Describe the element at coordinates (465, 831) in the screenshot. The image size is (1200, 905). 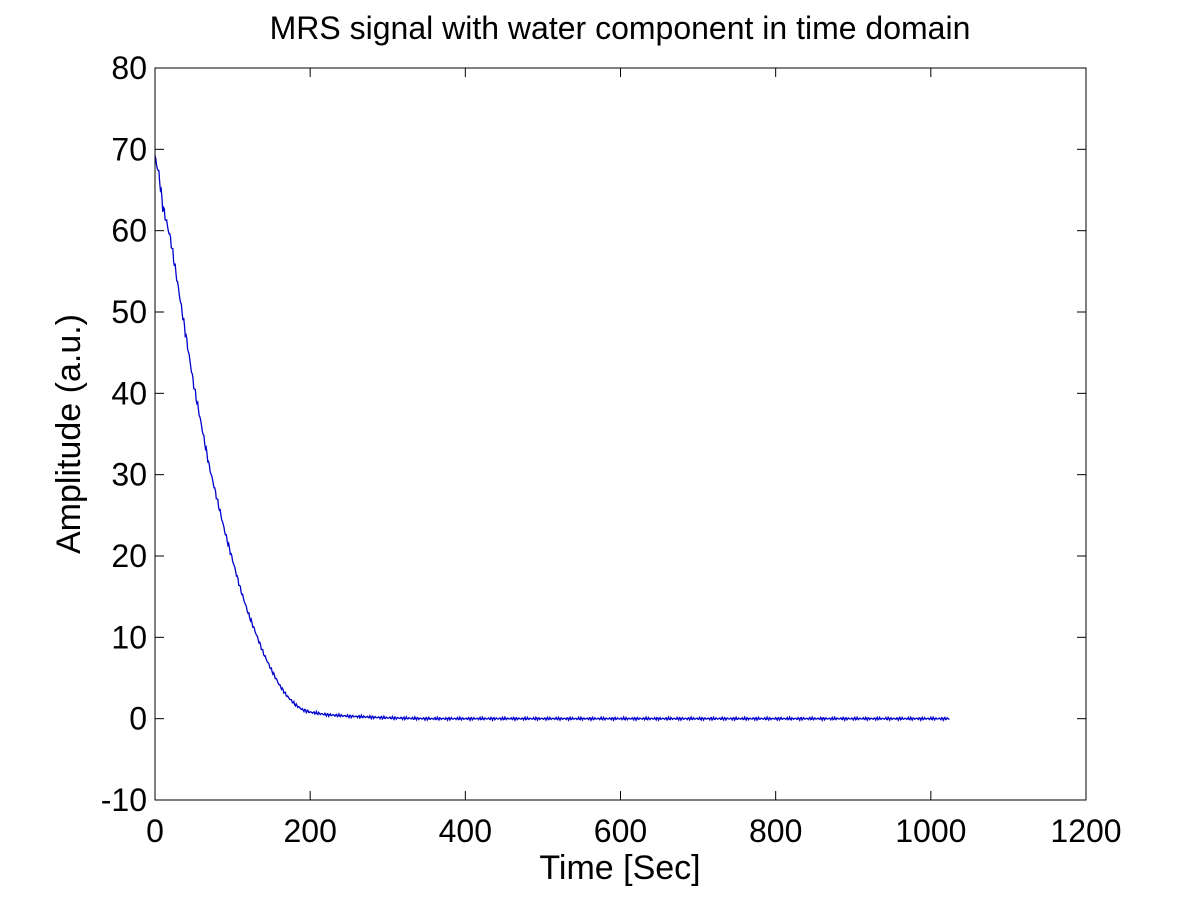
I see `x-tick-label: 400` at that location.